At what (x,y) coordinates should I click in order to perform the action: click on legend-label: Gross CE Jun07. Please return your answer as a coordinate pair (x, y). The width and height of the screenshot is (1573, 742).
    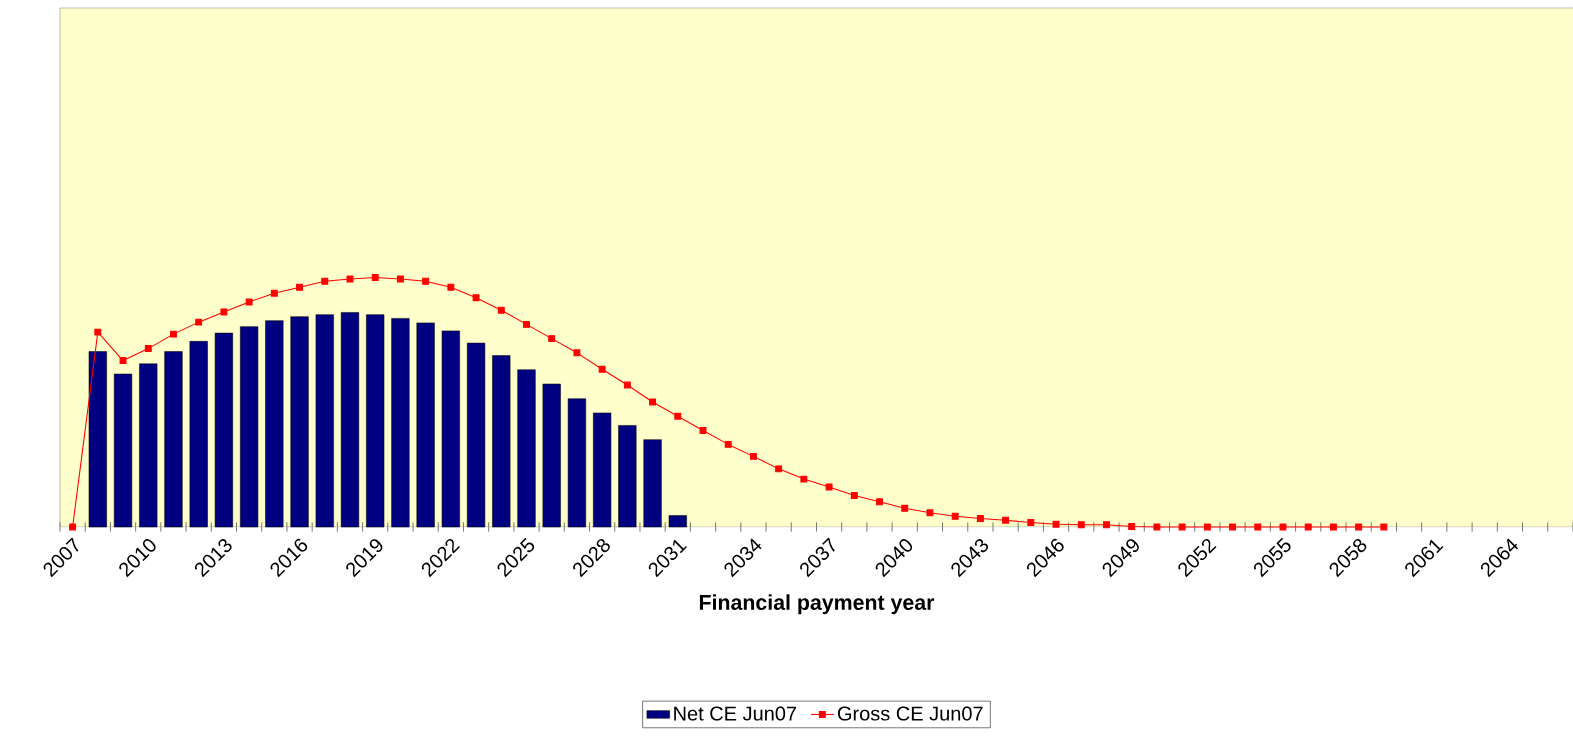
    Looking at the image, I should click on (910, 713).